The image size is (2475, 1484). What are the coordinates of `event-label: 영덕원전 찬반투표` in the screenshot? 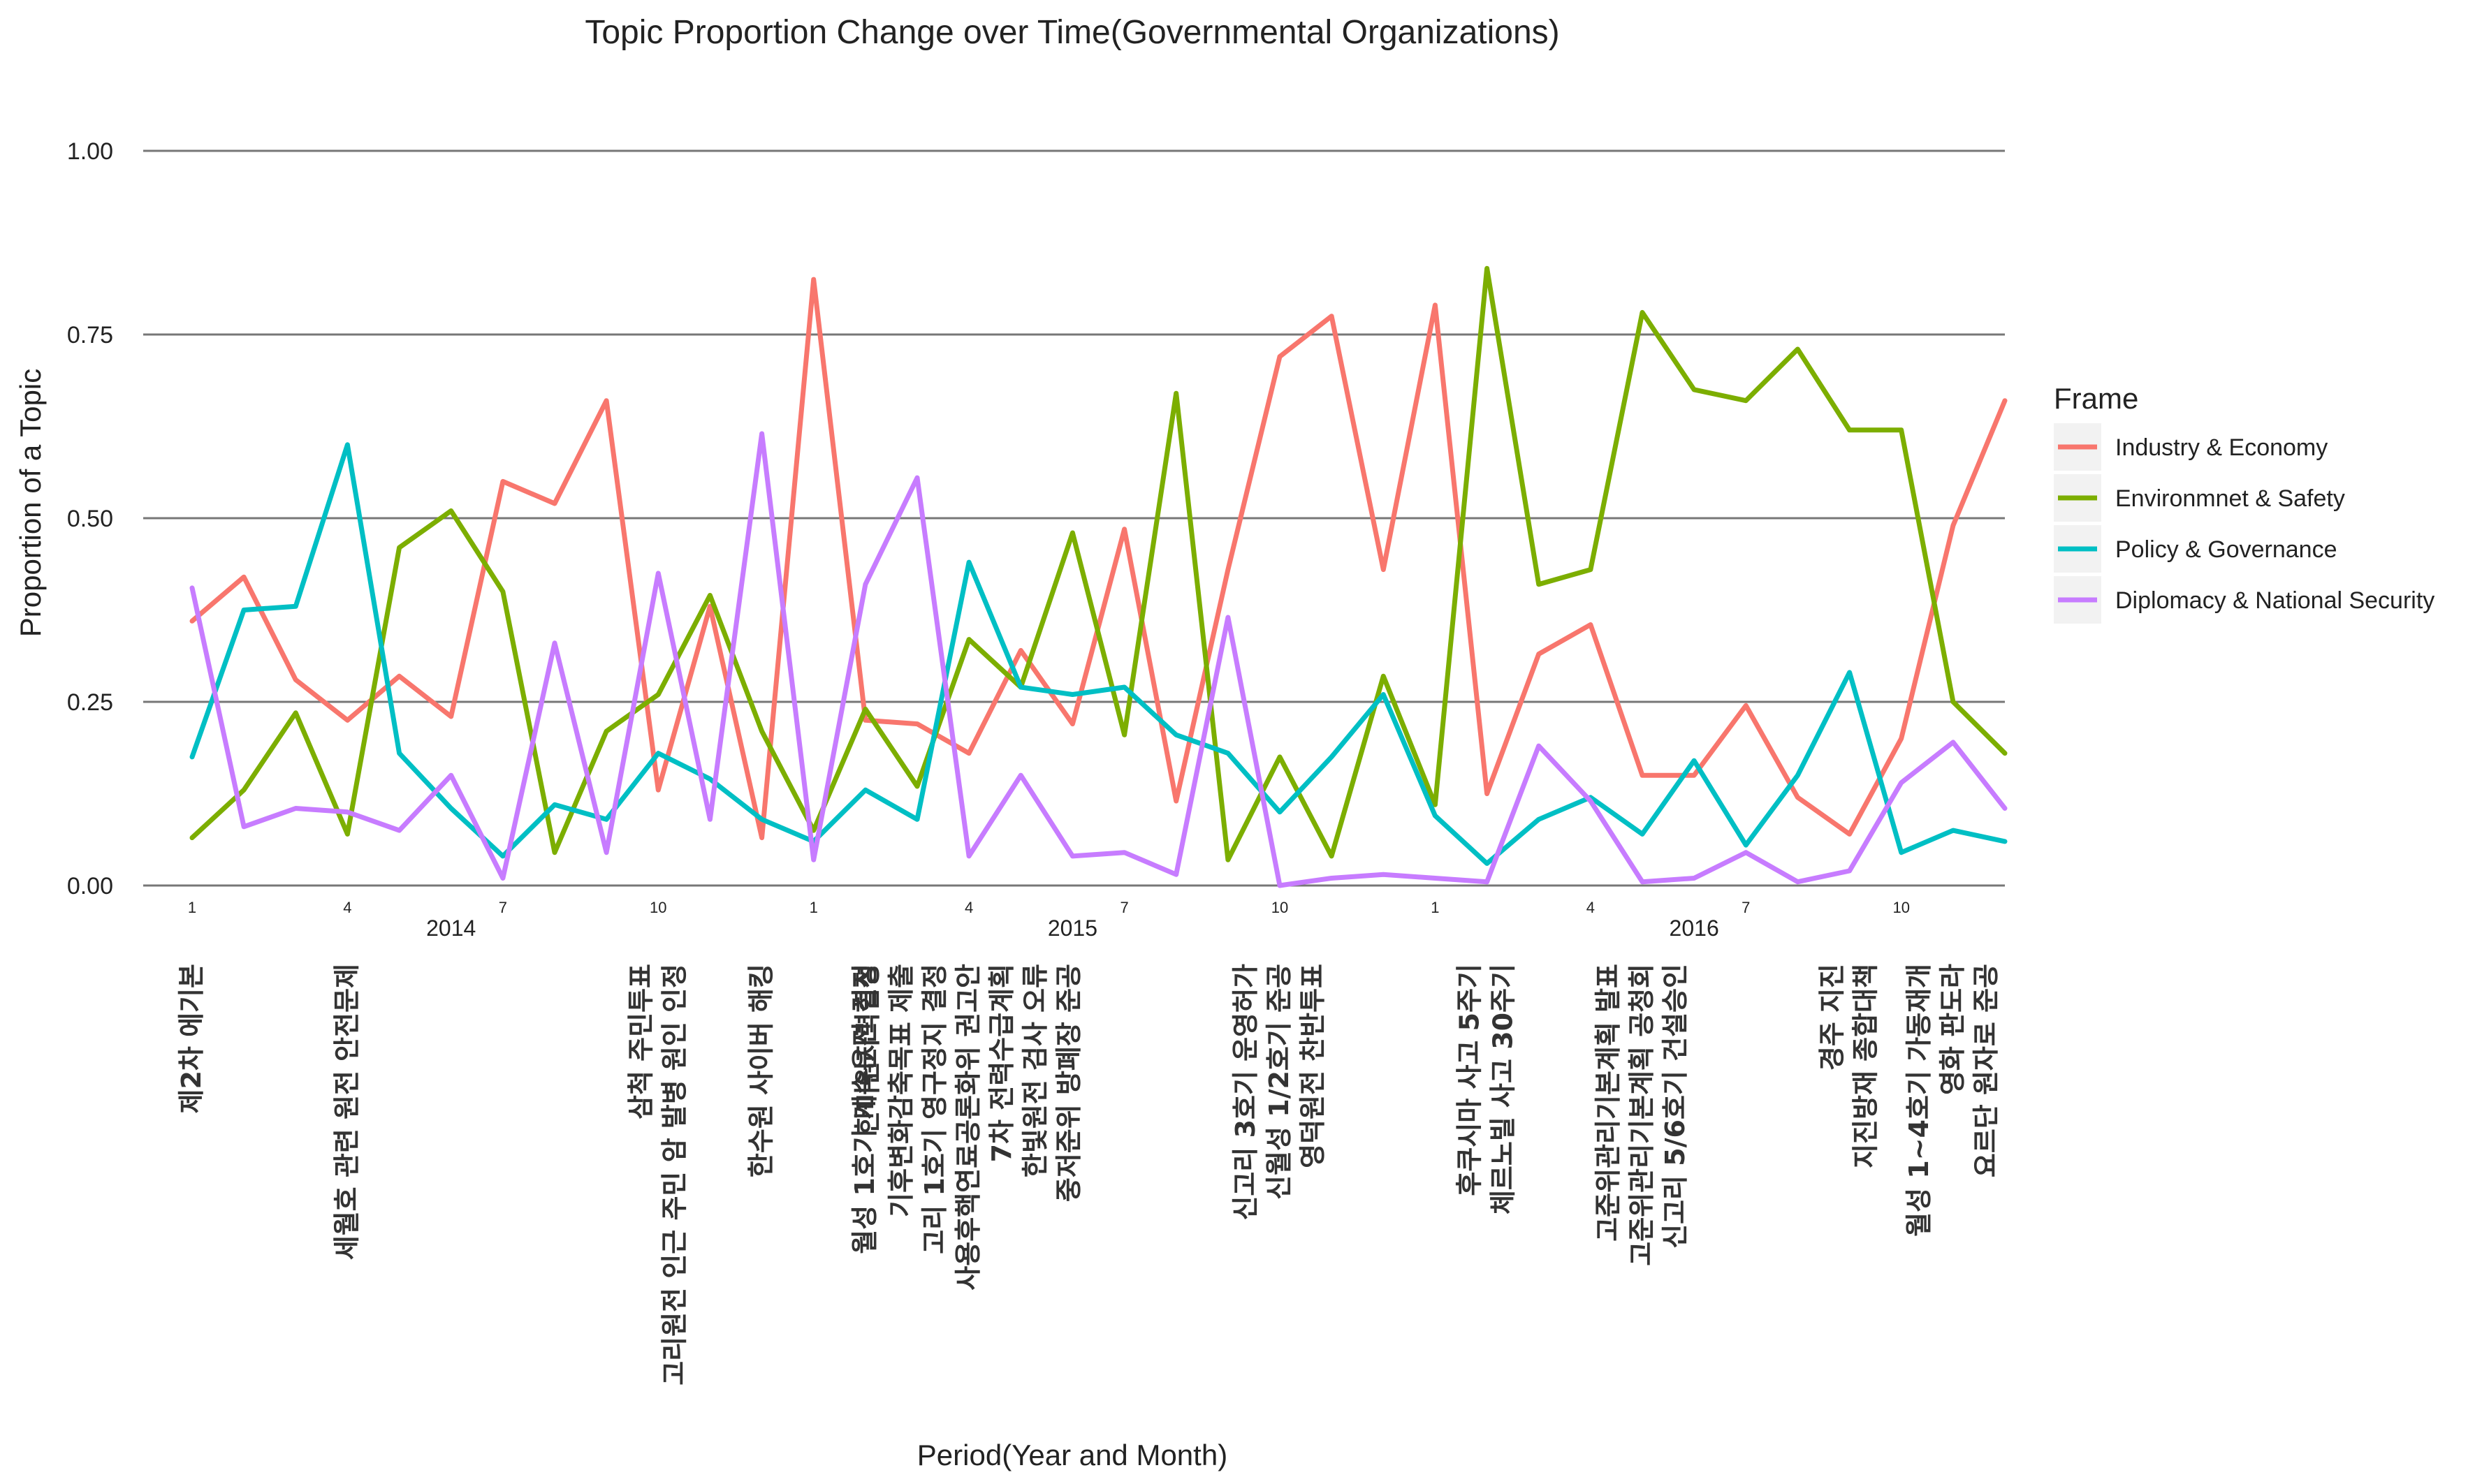 It's located at (1312, 1066).